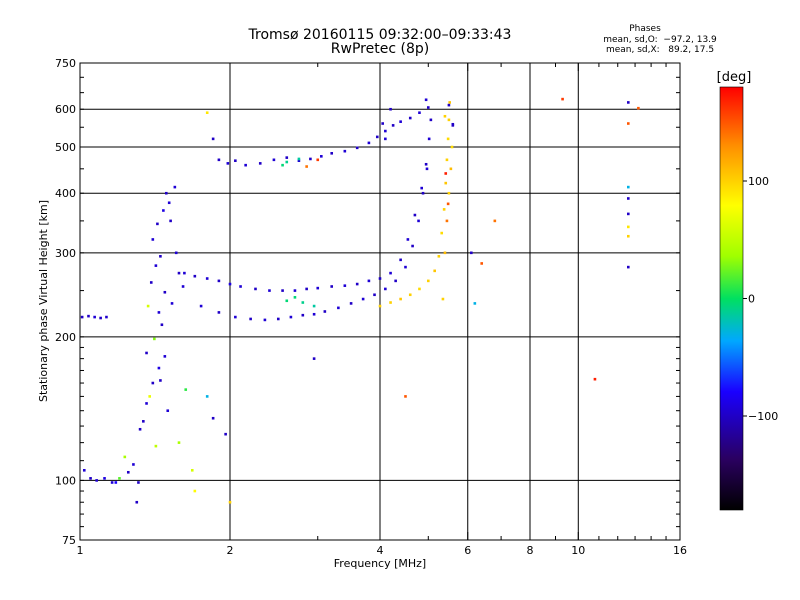 The width and height of the screenshot is (800, 600). What do you see at coordinates (731, 298) in the screenshot?
I see `colorbar` at bounding box center [731, 298].